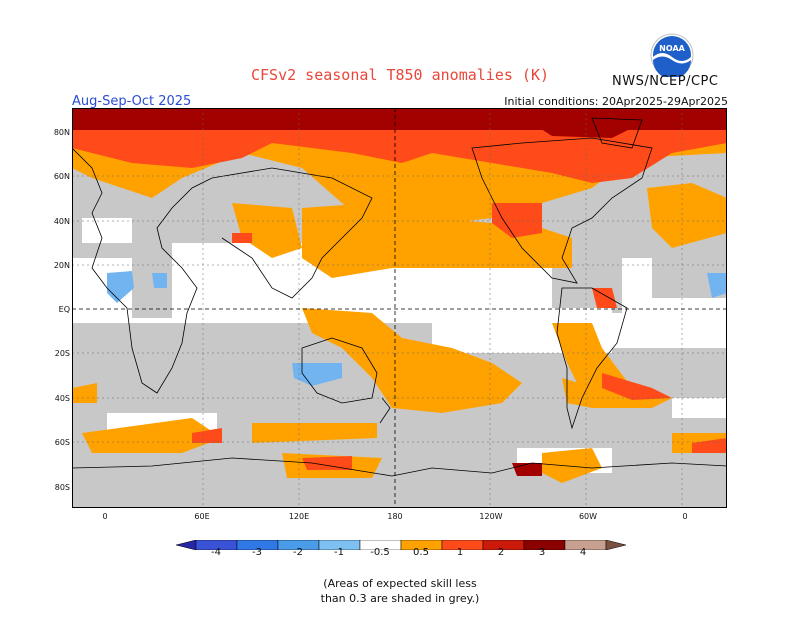 Image resolution: width=800 pixels, height=618 pixels. What do you see at coordinates (380, 552) in the screenshot?
I see `colorbar-label: -0.5` at bounding box center [380, 552].